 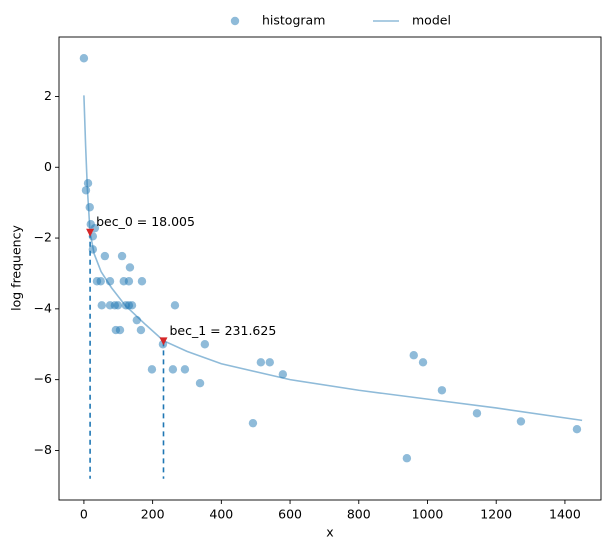 What do you see at coordinates (222, 330) in the screenshot?
I see `marker-label: bec_1 = 231.625` at bounding box center [222, 330].